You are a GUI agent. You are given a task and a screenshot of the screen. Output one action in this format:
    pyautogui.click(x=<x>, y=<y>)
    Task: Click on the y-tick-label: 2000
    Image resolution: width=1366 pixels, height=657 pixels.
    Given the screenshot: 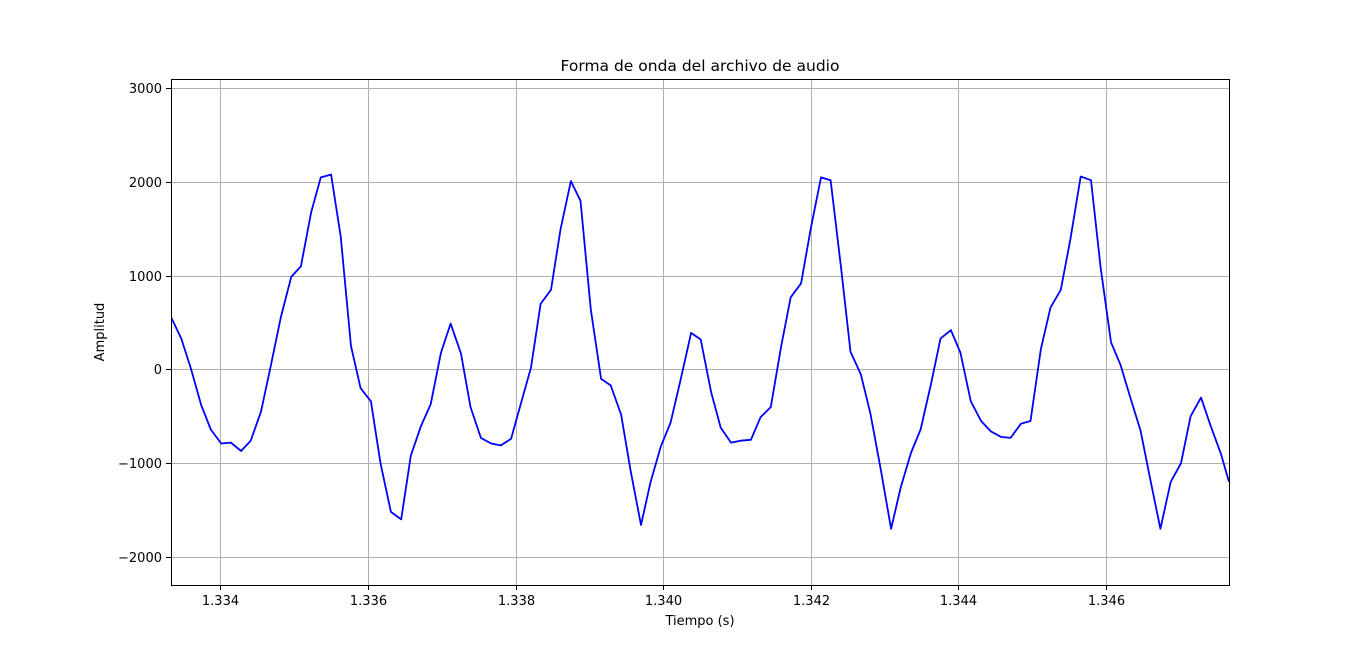 What is the action you would take?
    pyautogui.click(x=145, y=183)
    